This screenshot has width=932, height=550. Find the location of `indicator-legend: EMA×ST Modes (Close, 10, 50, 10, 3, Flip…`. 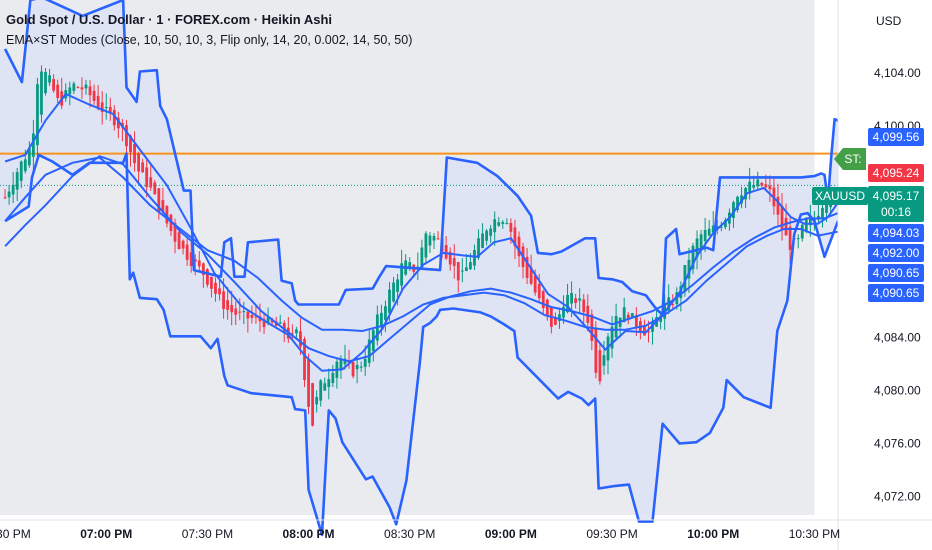

indicator-legend: EMA×ST Modes (Close, 10, 50, 10, 3, Flip… is located at coordinates (209, 40).